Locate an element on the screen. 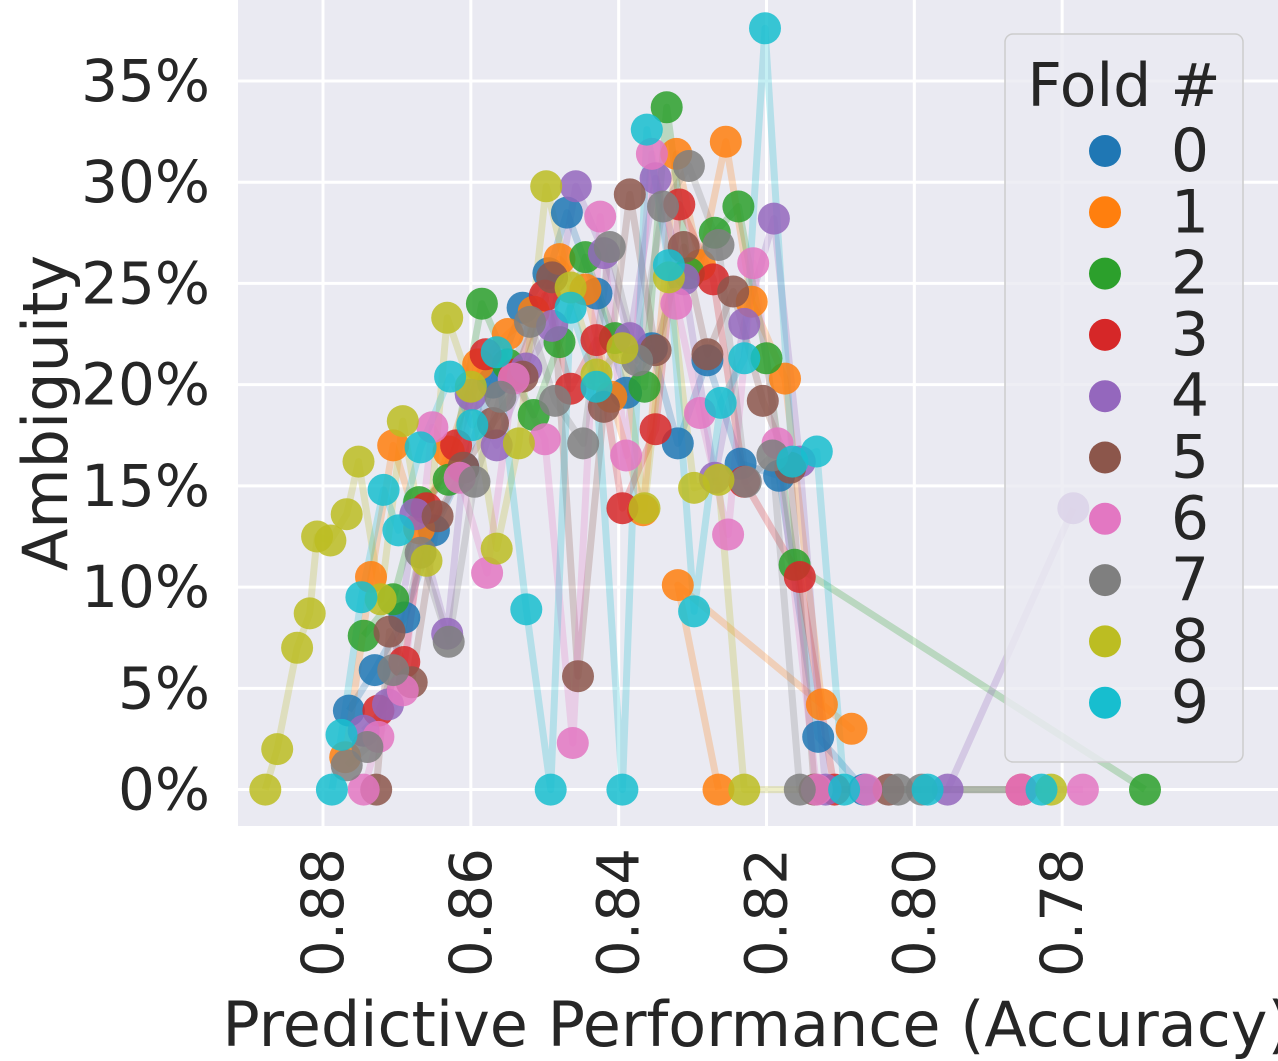  legend-label-6: 6 is located at coordinates (1190, 519).